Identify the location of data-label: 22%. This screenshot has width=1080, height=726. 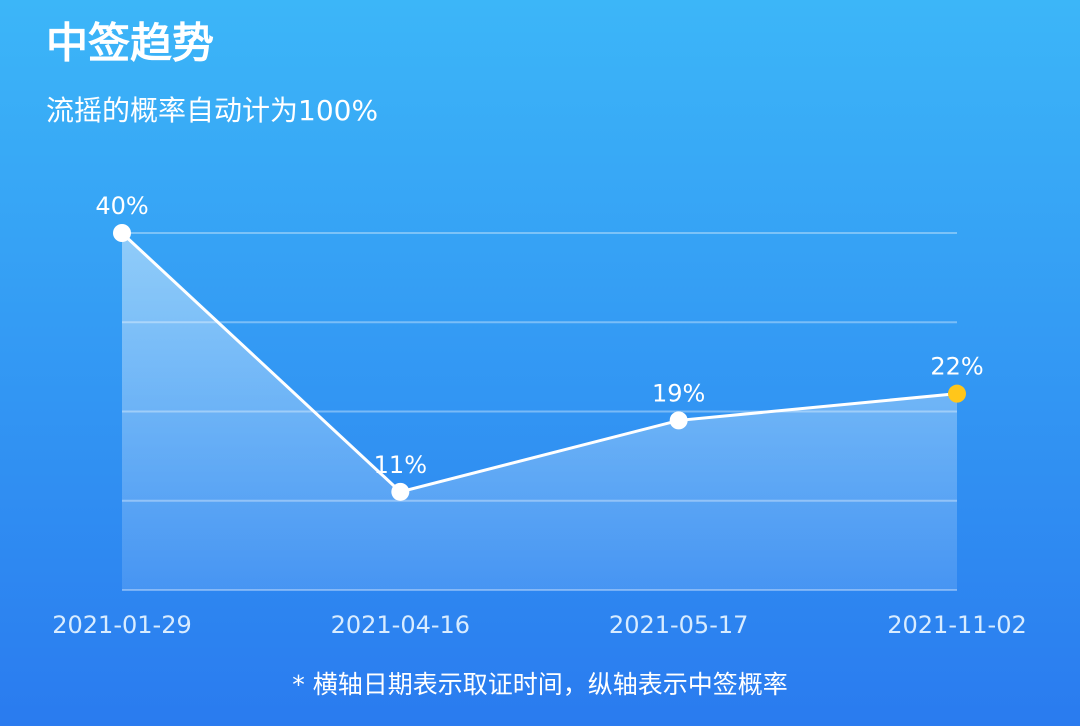
(956, 367).